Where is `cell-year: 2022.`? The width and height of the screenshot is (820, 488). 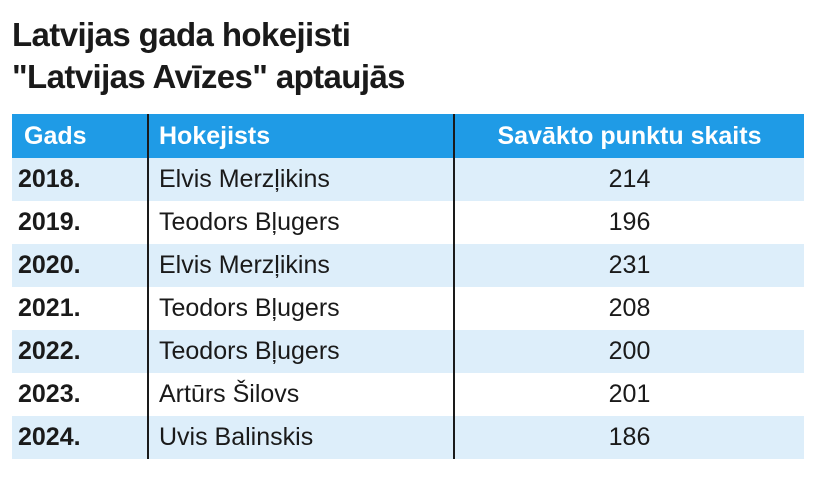
cell-year: 2022. is located at coordinates (80, 351).